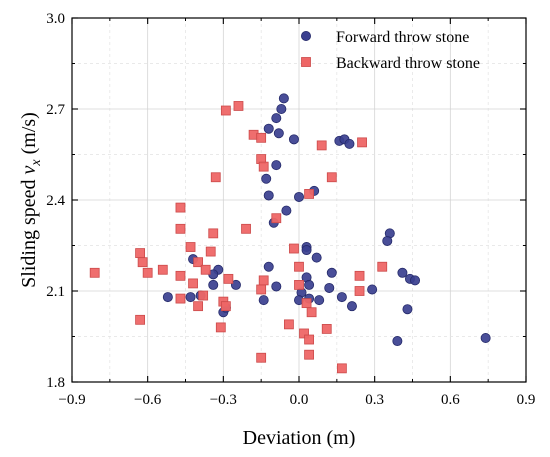 The height and width of the screenshot is (457, 550). Describe the element at coordinates (306, 62) in the screenshot. I see `legend-marker-backward` at that location.